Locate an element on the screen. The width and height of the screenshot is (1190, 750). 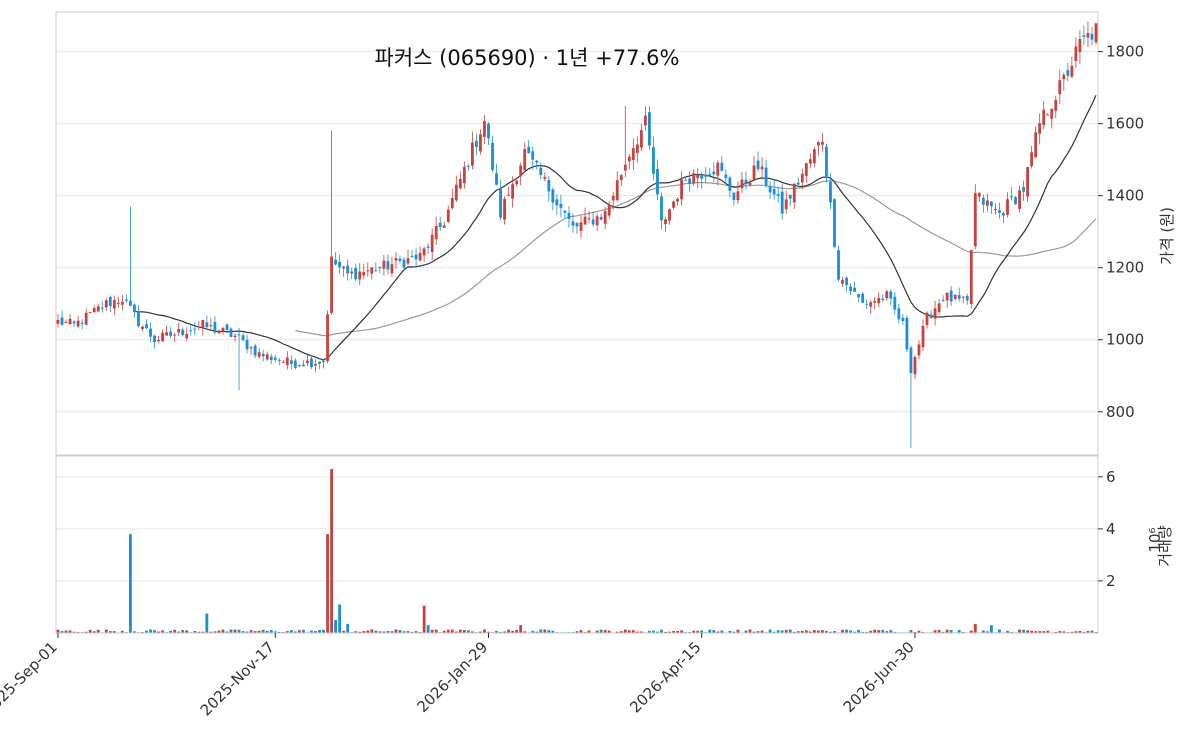
price-tick-label: 1000 is located at coordinates (1125, 340).